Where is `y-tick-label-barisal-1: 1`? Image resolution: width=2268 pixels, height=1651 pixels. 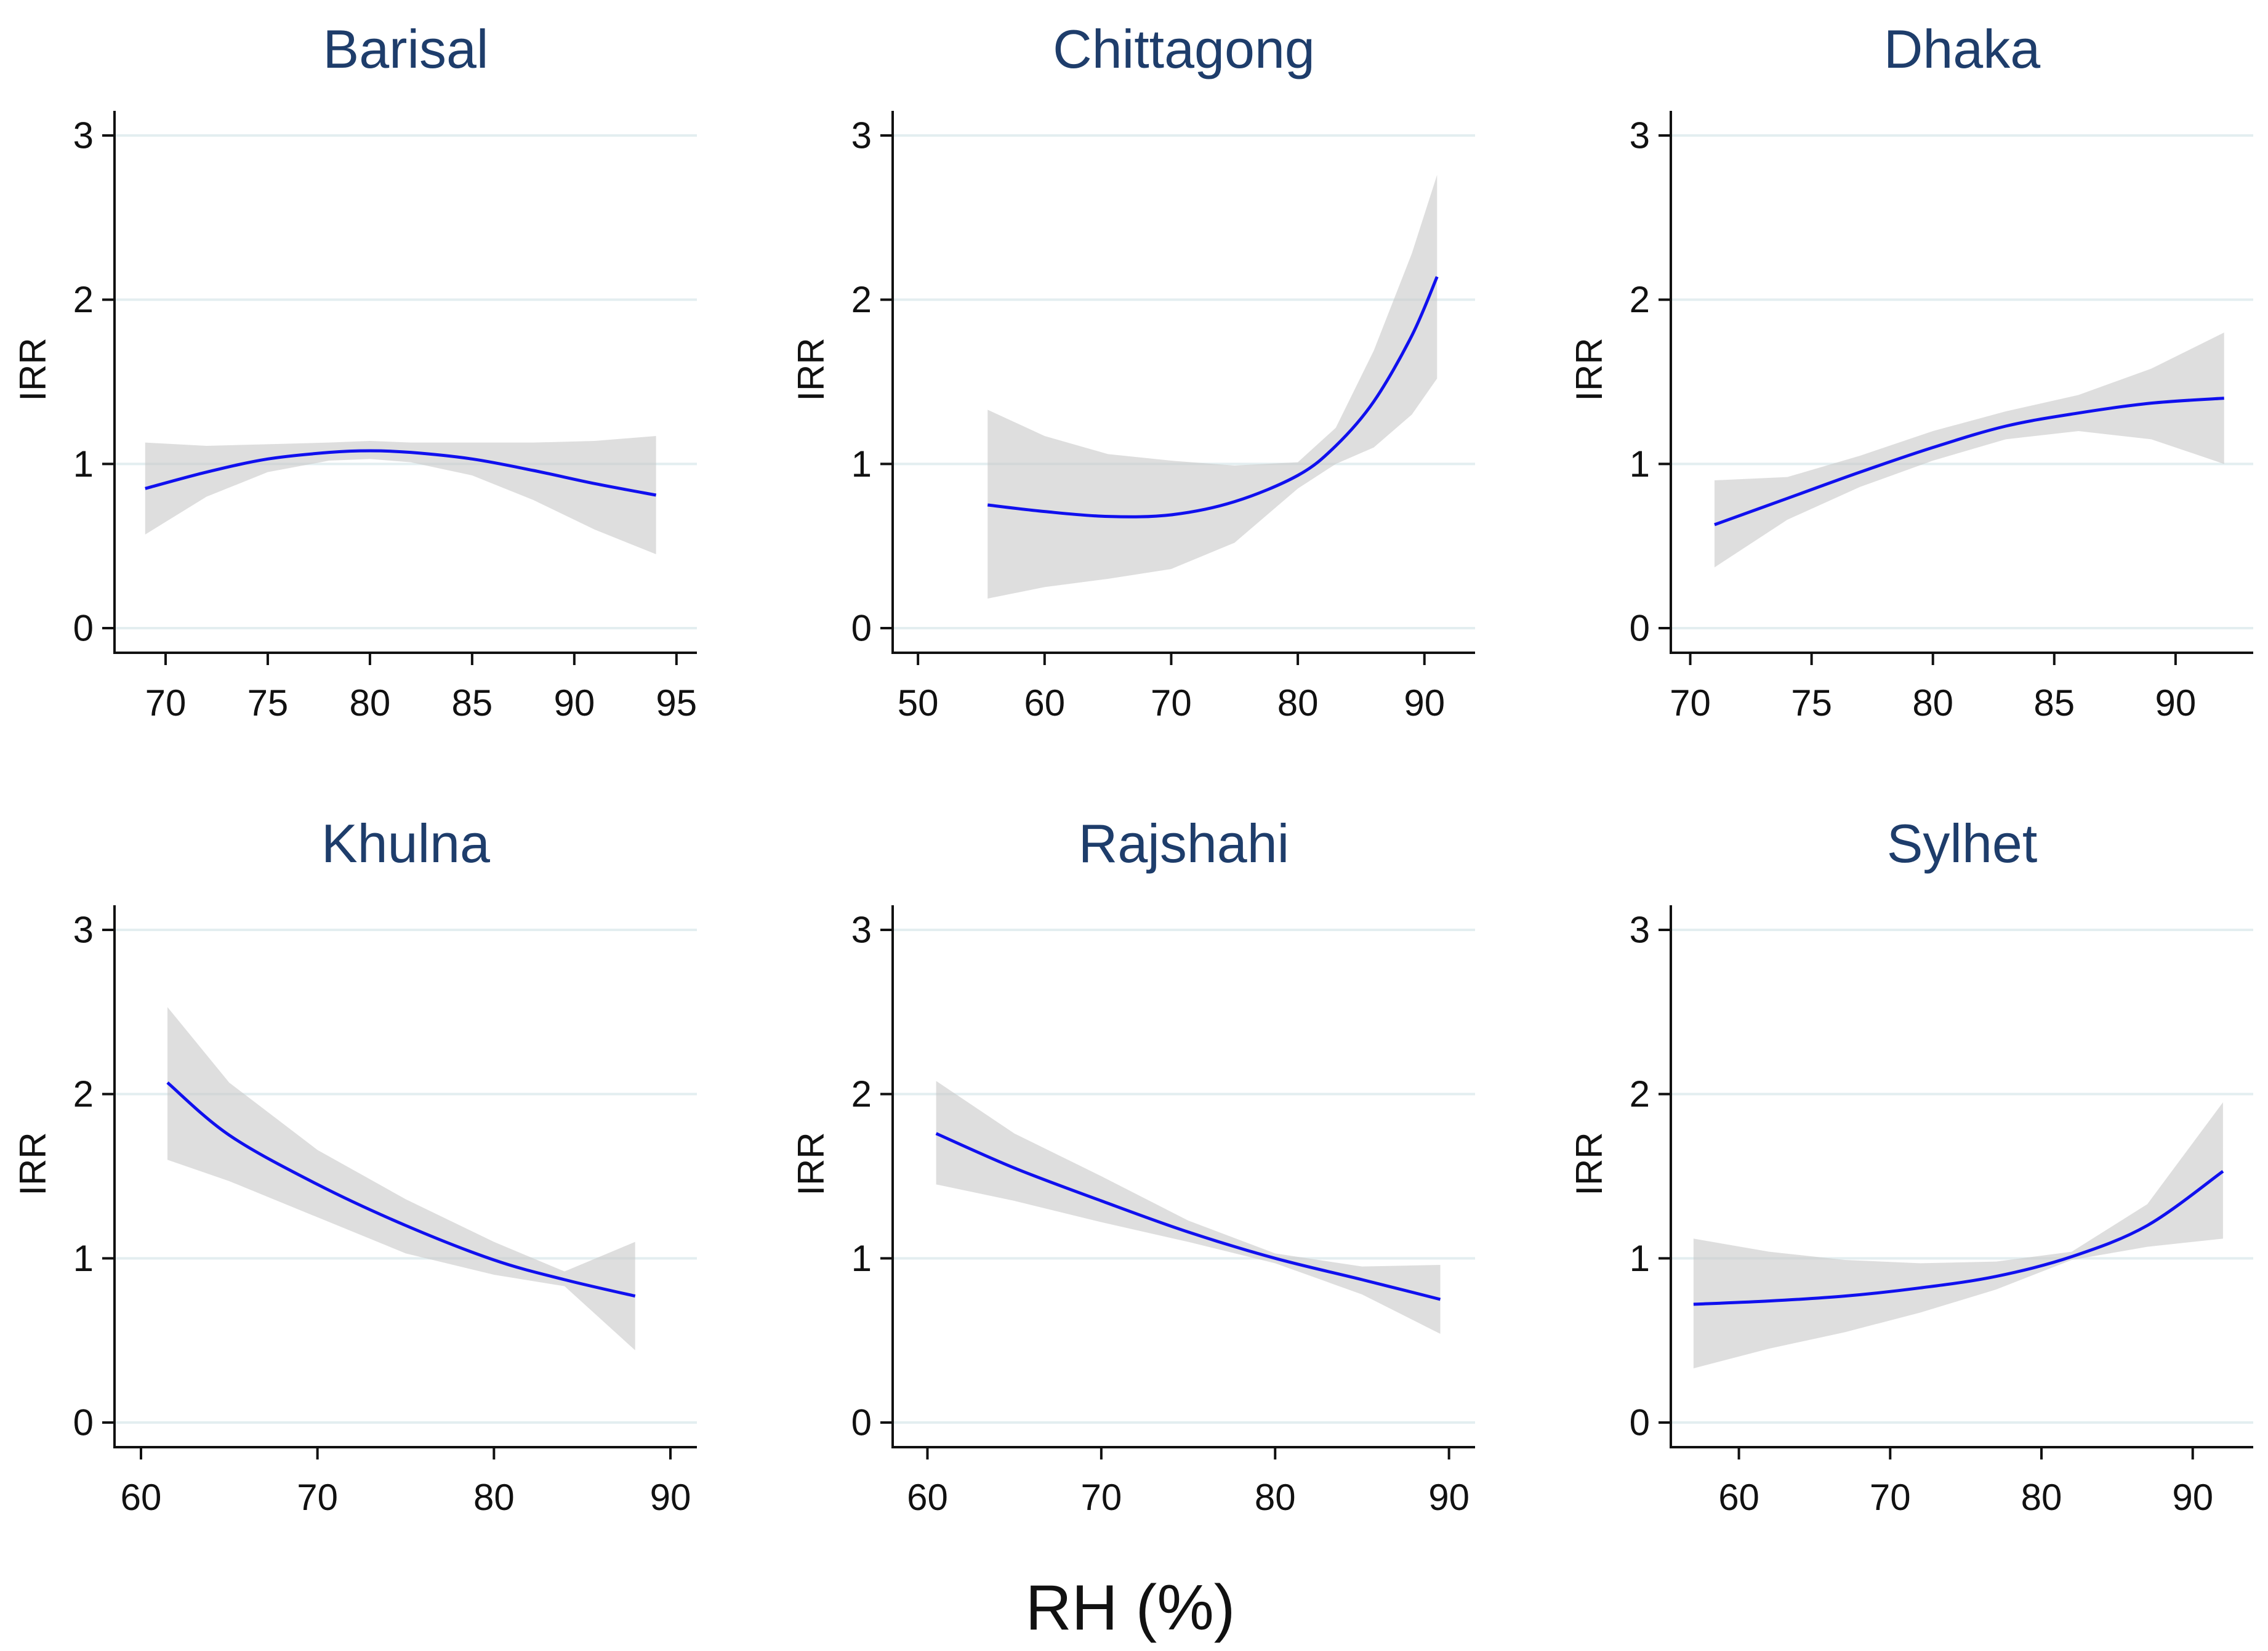 y-tick-label-barisal-1: 1 is located at coordinates (84, 464).